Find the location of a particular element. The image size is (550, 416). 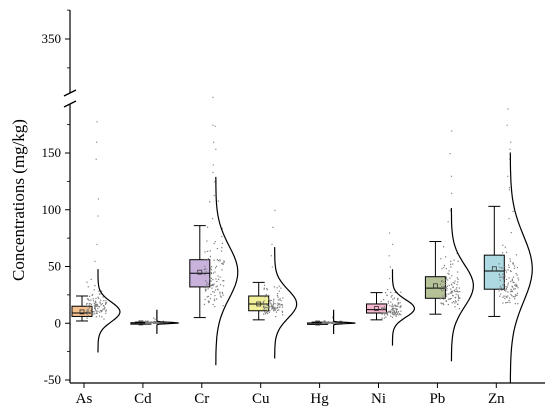

x-tick-label: Ni is located at coordinates (378, 399).